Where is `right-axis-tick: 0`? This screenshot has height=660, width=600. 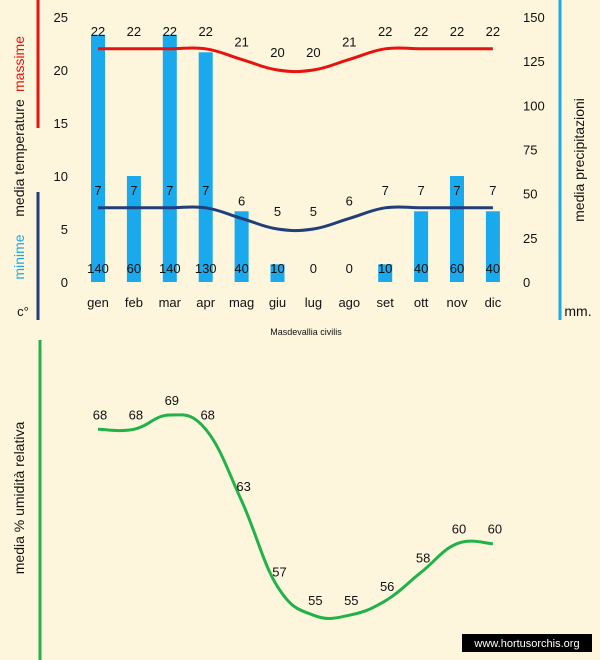 right-axis-tick: 0 is located at coordinates (526, 282).